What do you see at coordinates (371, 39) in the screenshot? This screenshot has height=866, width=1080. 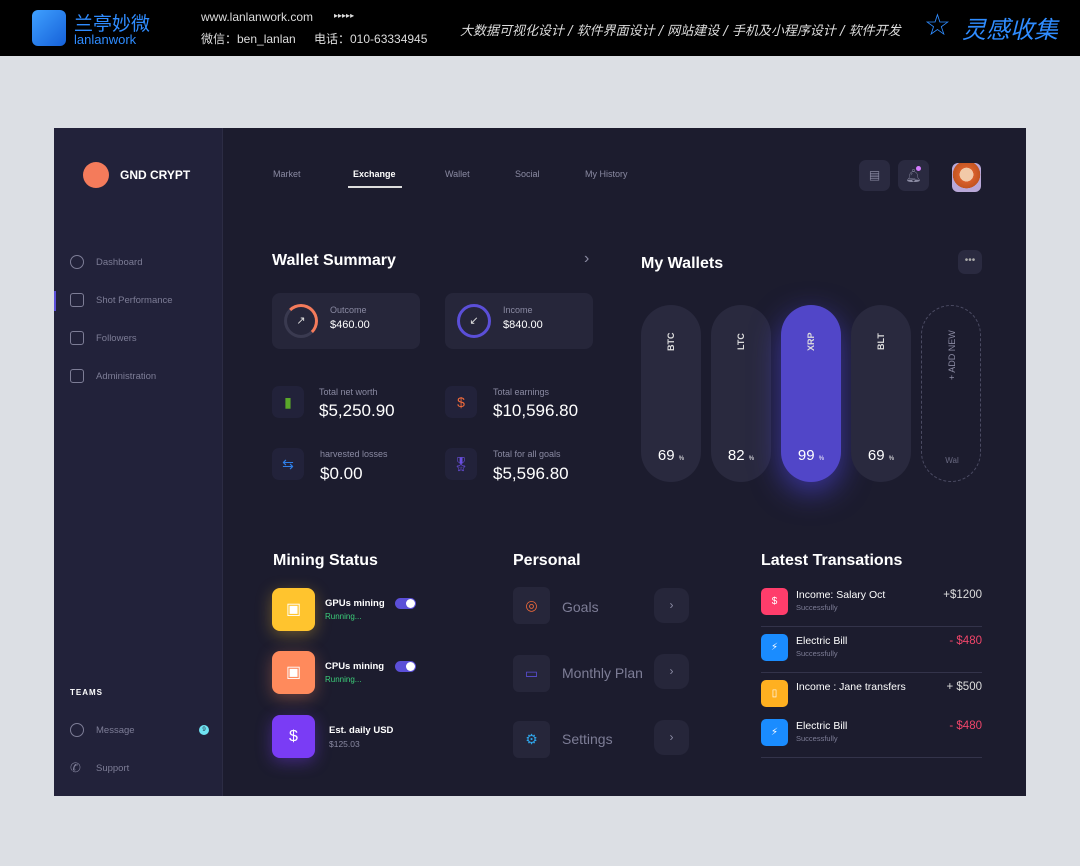 I see `banner-phone: 电话：010-63334945` at bounding box center [371, 39].